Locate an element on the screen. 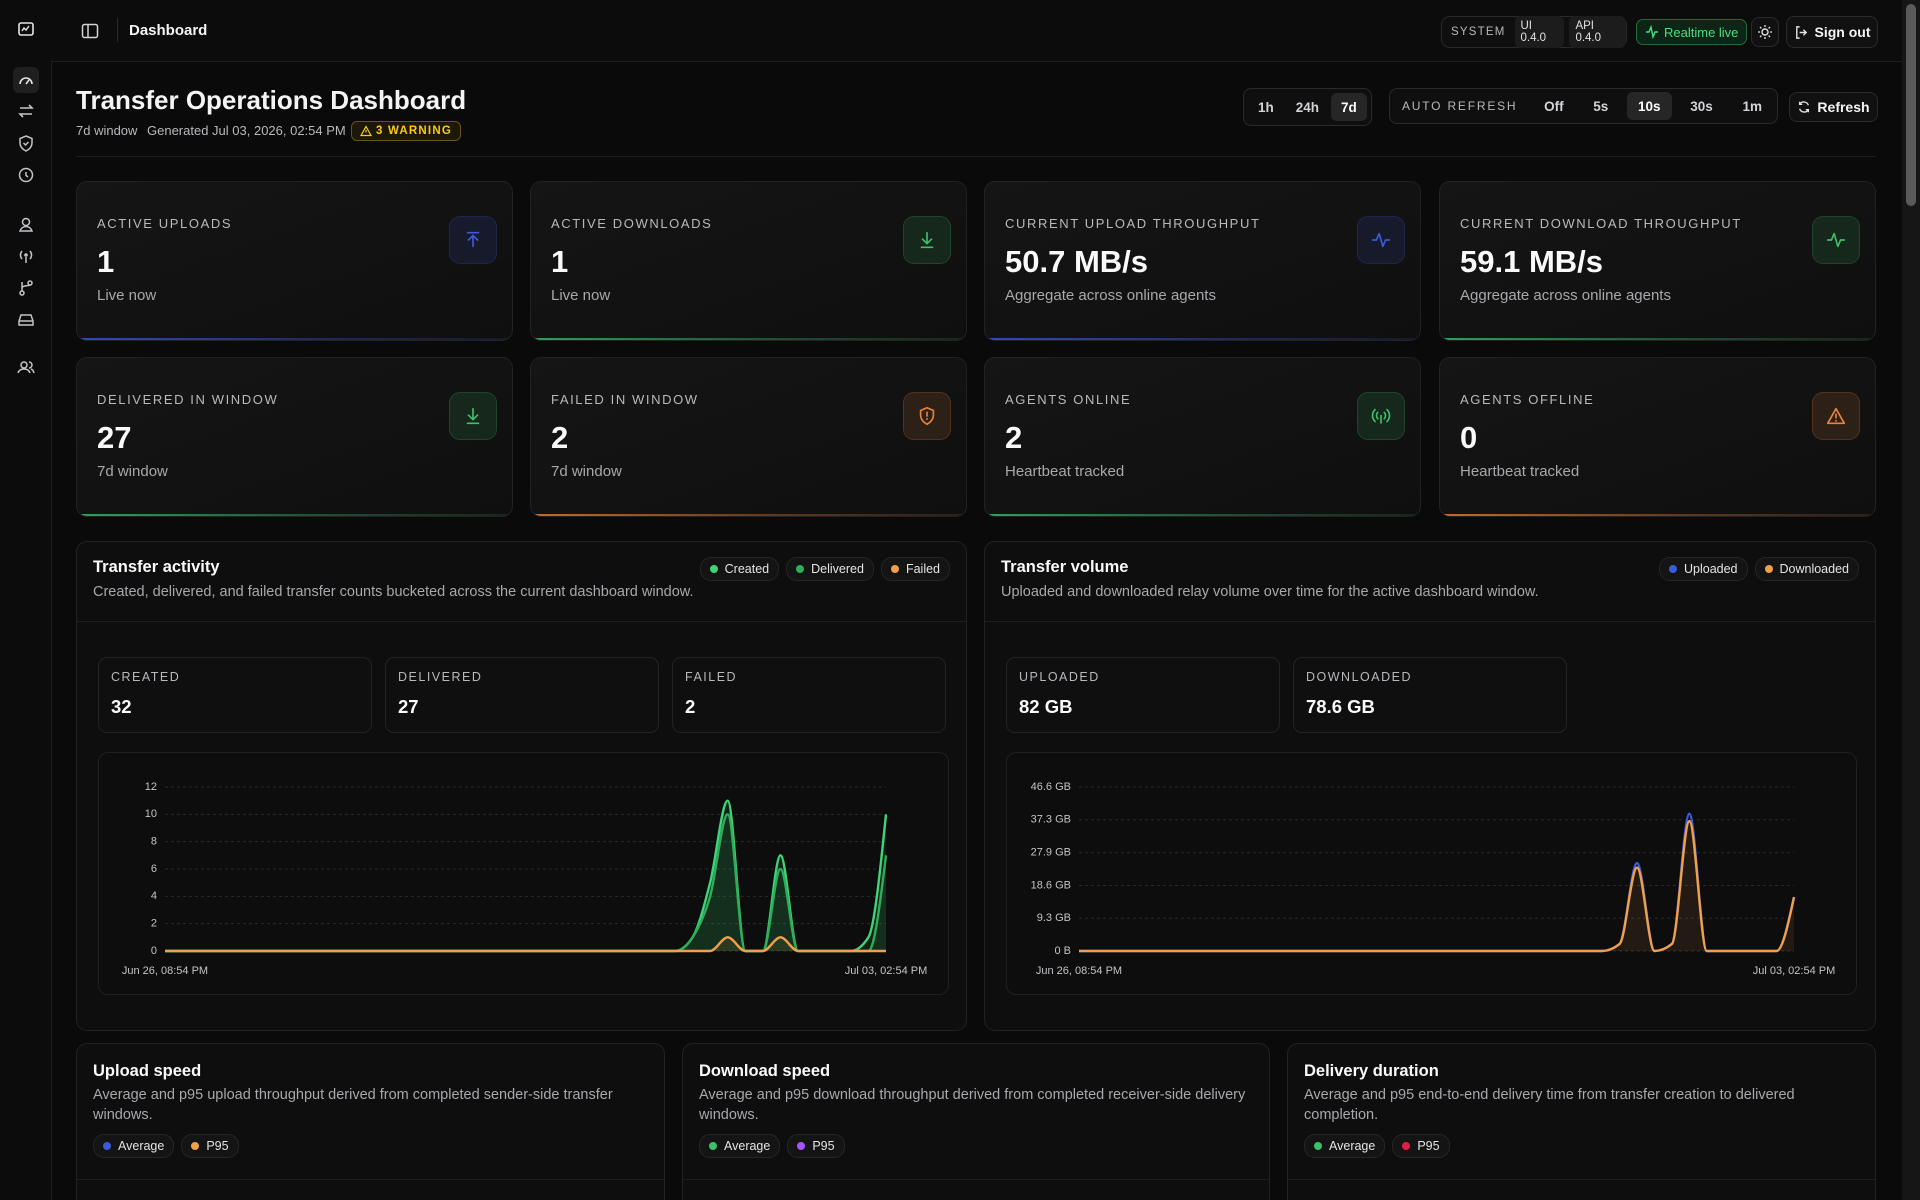 This screenshot has height=1200, width=1920. summary-box: DELIVERED 27 is located at coordinates (522, 695).